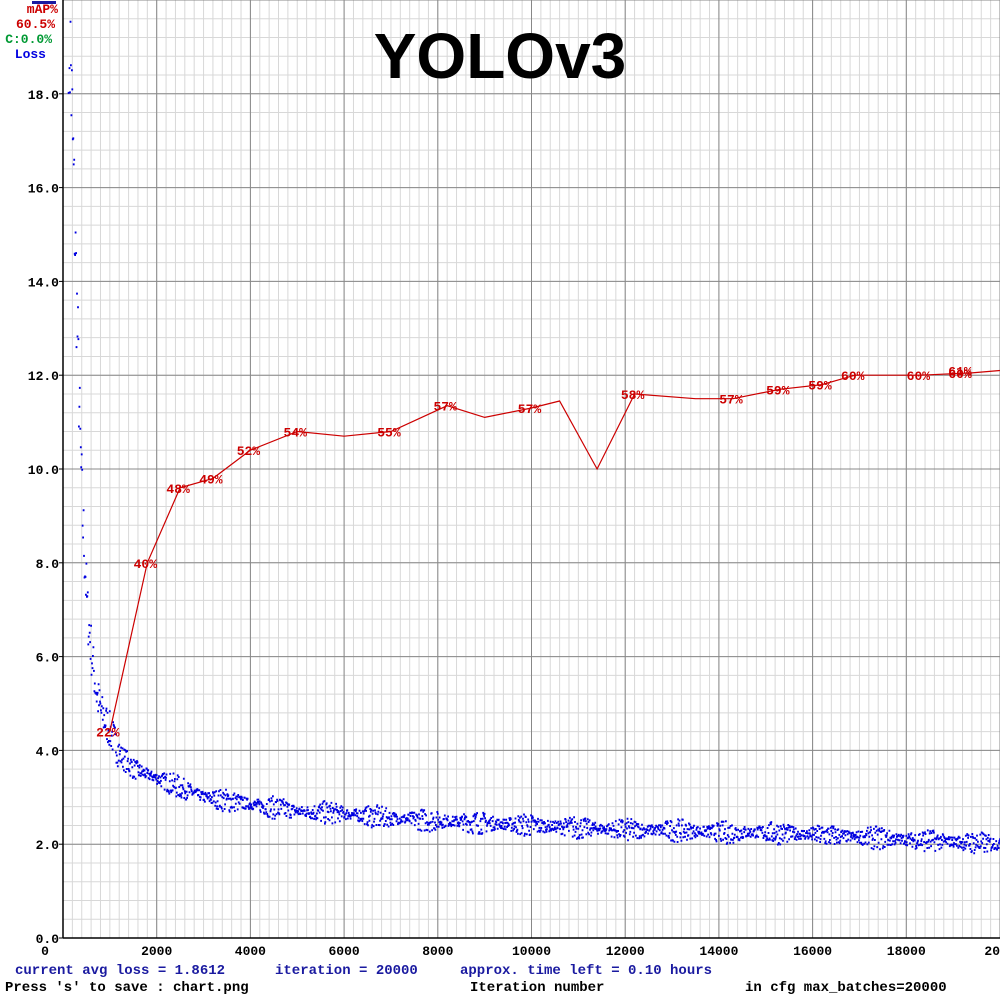 This screenshot has width=1000, height=1000. What do you see at coordinates (250, 951) in the screenshot?
I see `x-tick-label: 4000` at bounding box center [250, 951].